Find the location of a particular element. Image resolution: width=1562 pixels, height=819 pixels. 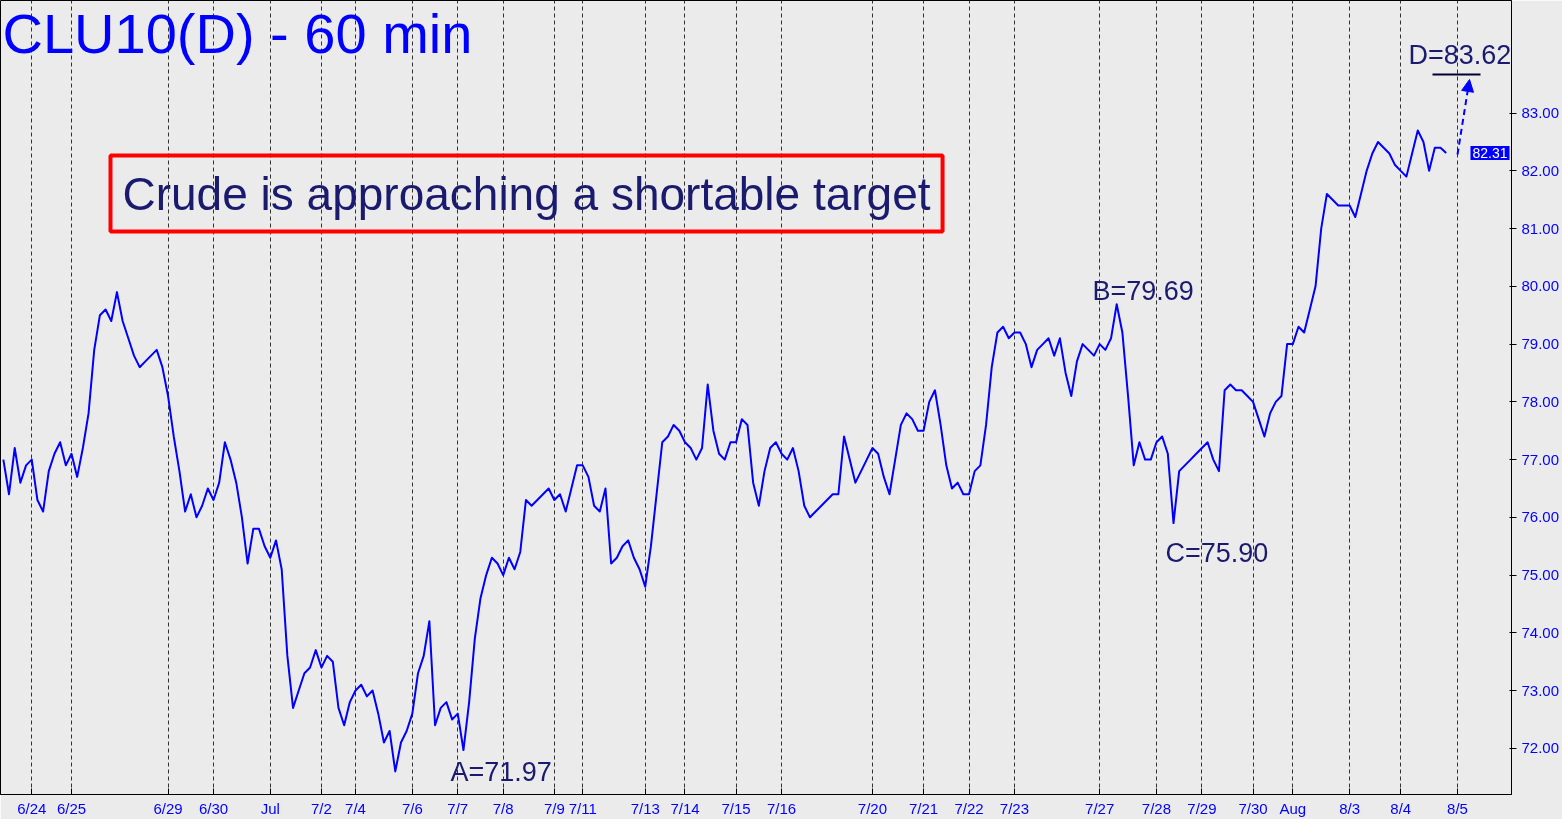

x-tick-label: 7/11 is located at coordinates (582, 808).